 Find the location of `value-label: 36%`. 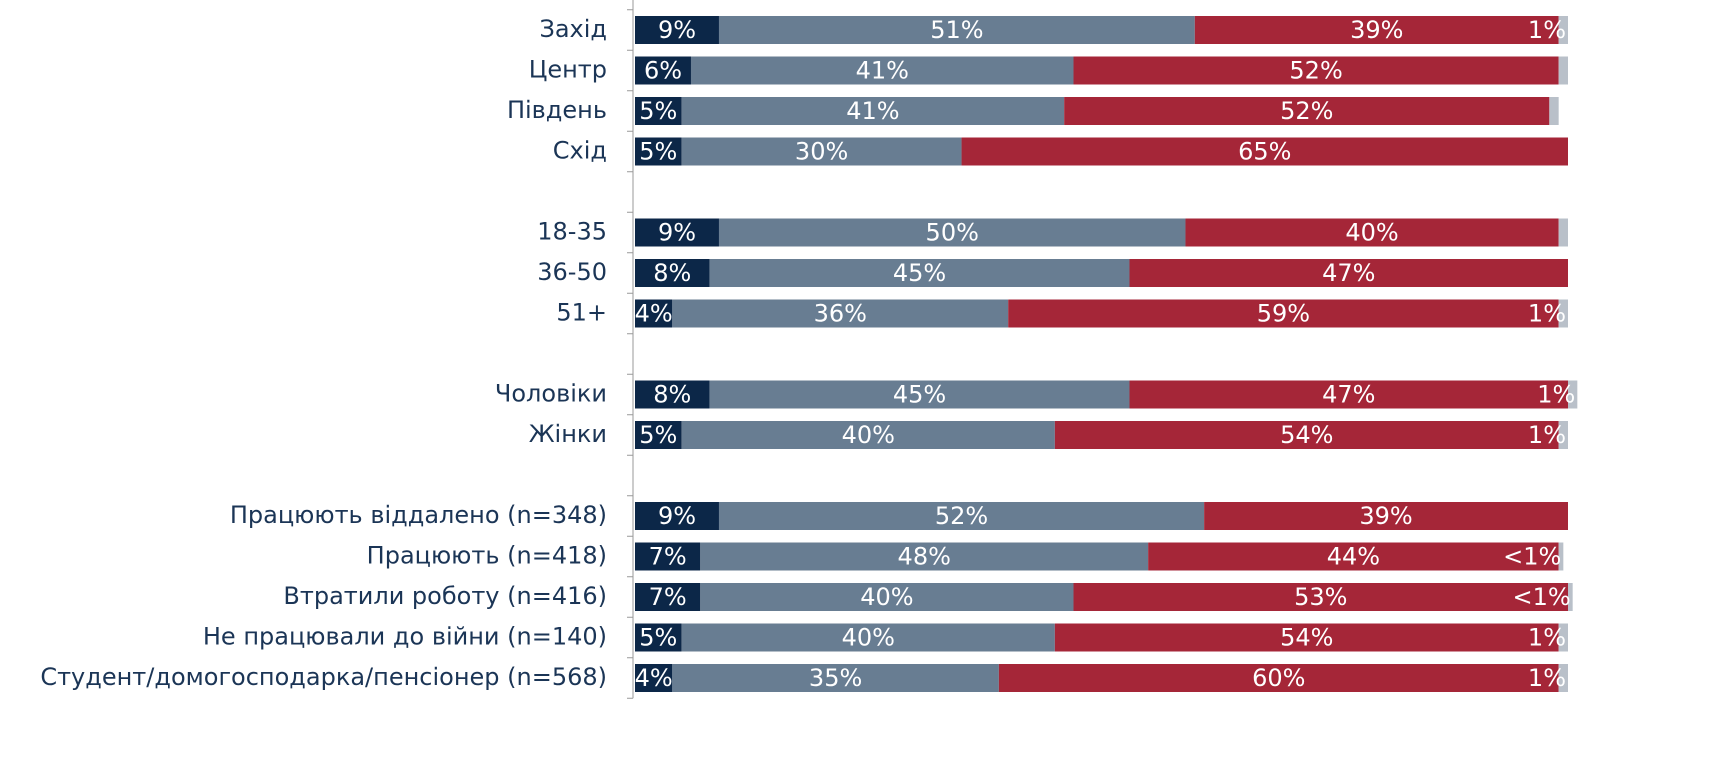

value-label: 36% is located at coordinates (840, 314).